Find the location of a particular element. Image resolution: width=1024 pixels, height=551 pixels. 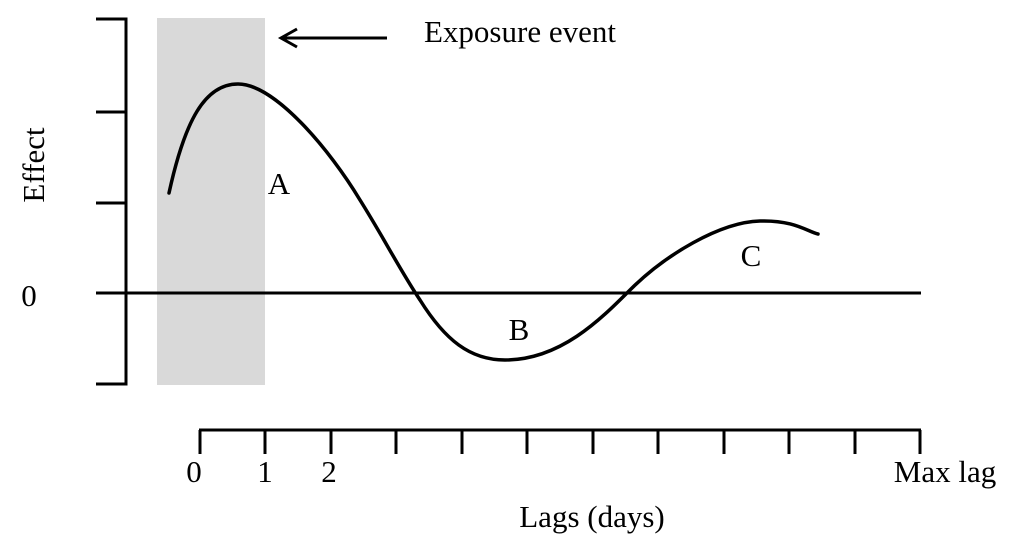

x-axis-title: Lags (days) is located at coordinates (591, 516).